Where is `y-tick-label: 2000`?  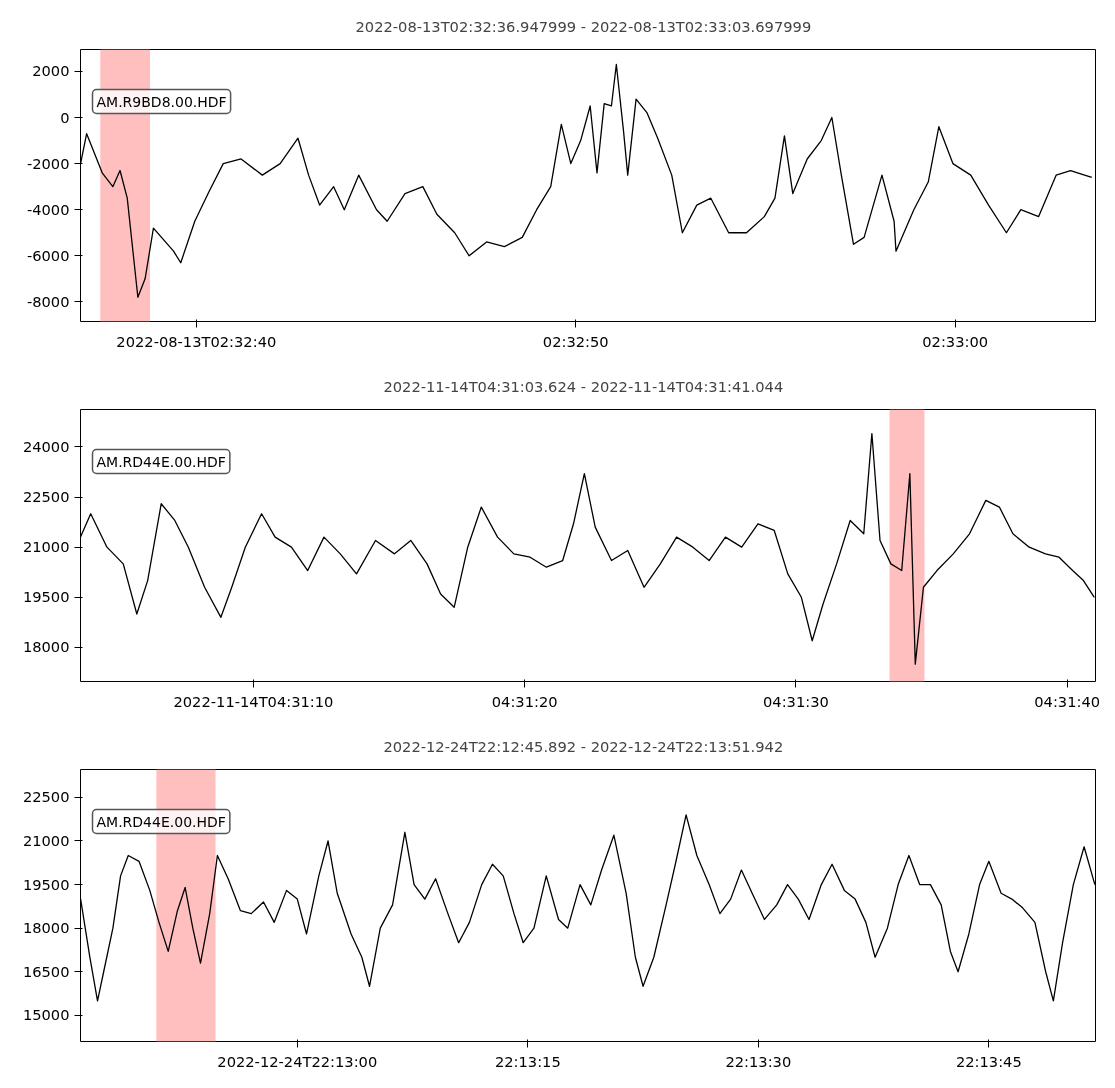 y-tick-label: 2000 is located at coordinates (51, 71).